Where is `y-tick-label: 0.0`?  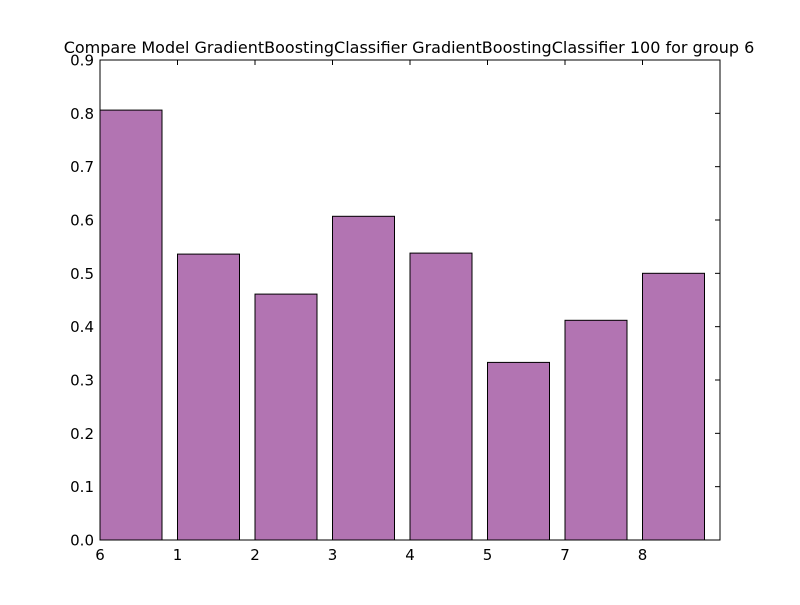 y-tick-label: 0.0 is located at coordinates (82, 541).